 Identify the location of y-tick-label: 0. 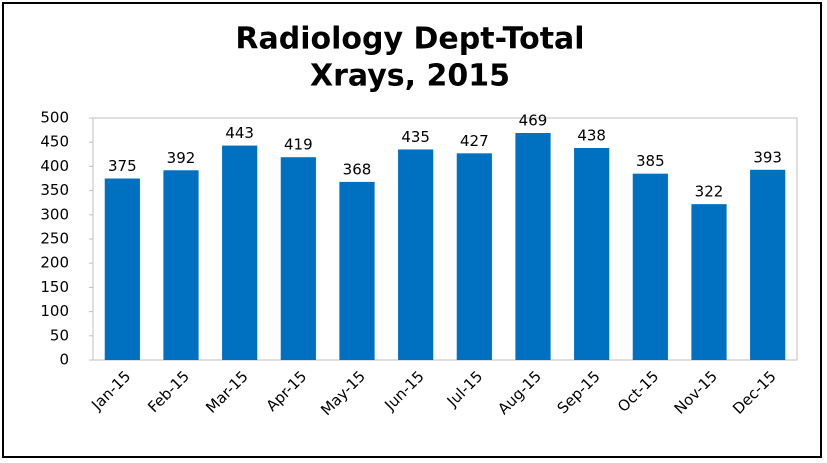
(64, 360).